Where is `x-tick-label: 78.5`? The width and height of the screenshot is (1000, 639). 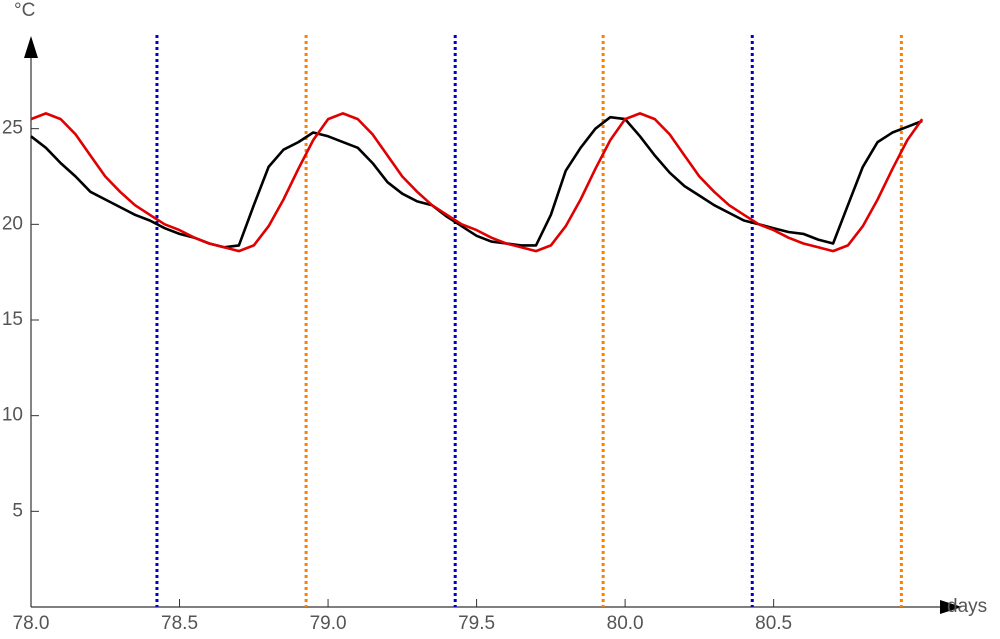 x-tick-label: 78.5 is located at coordinates (179, 623).